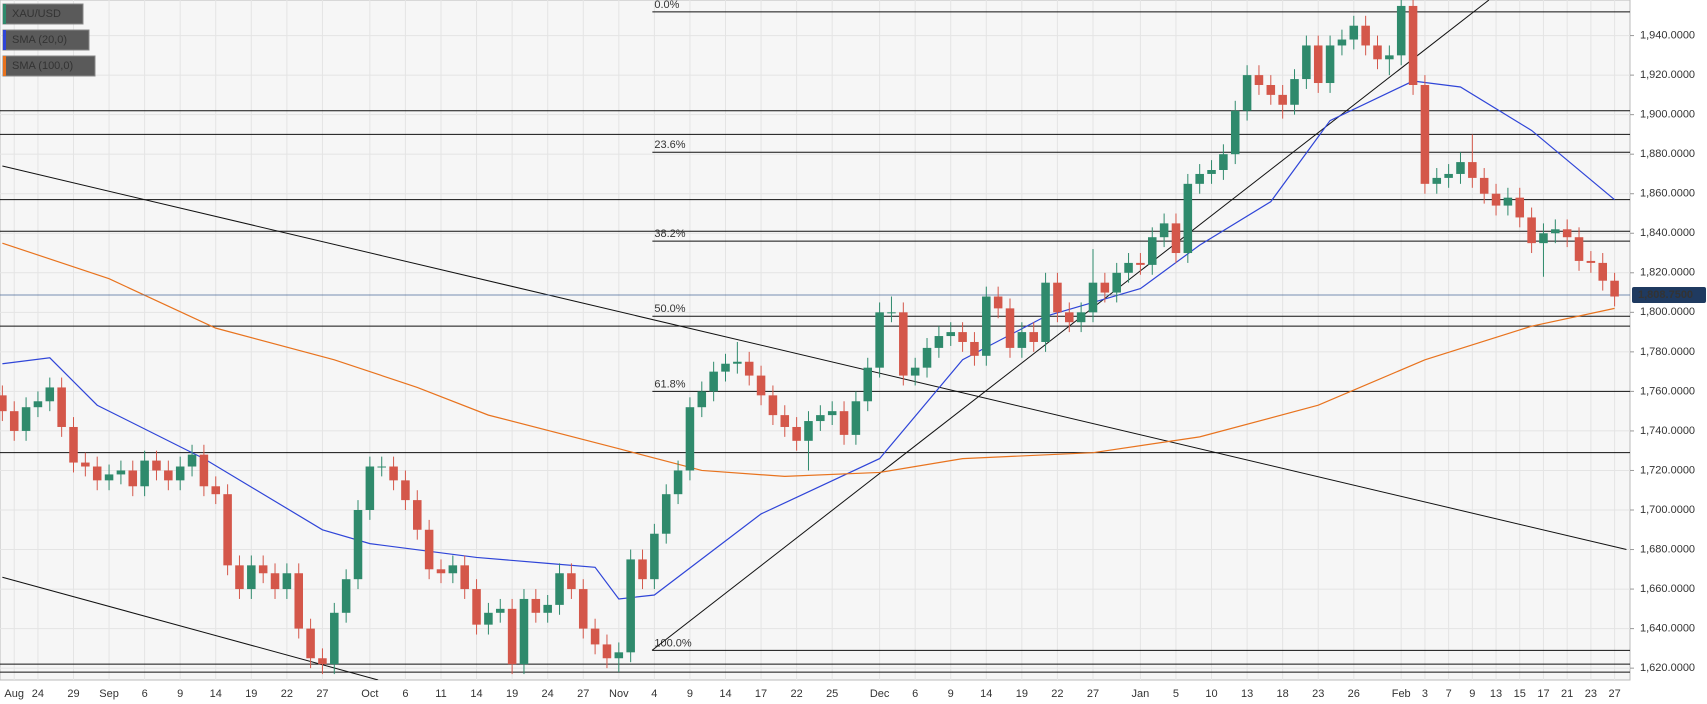  Describe the element at coordinates (548, 694) in the screenshot. I see `x-tick-label: 24` at that location.